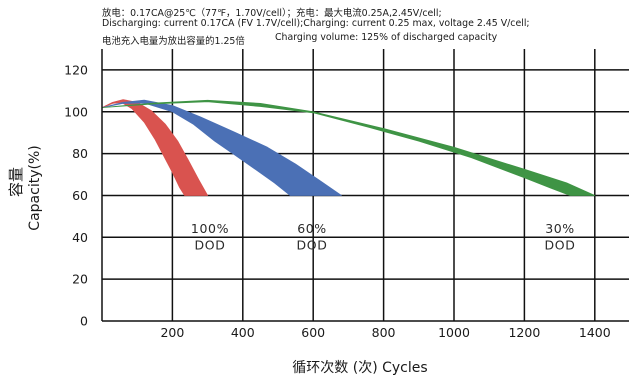 The image size is (629, 380). What do you see at coordinates (84, 321) in the screenshot?
I see `y-tick-label-0: 0` at bounding box center [84, 321].